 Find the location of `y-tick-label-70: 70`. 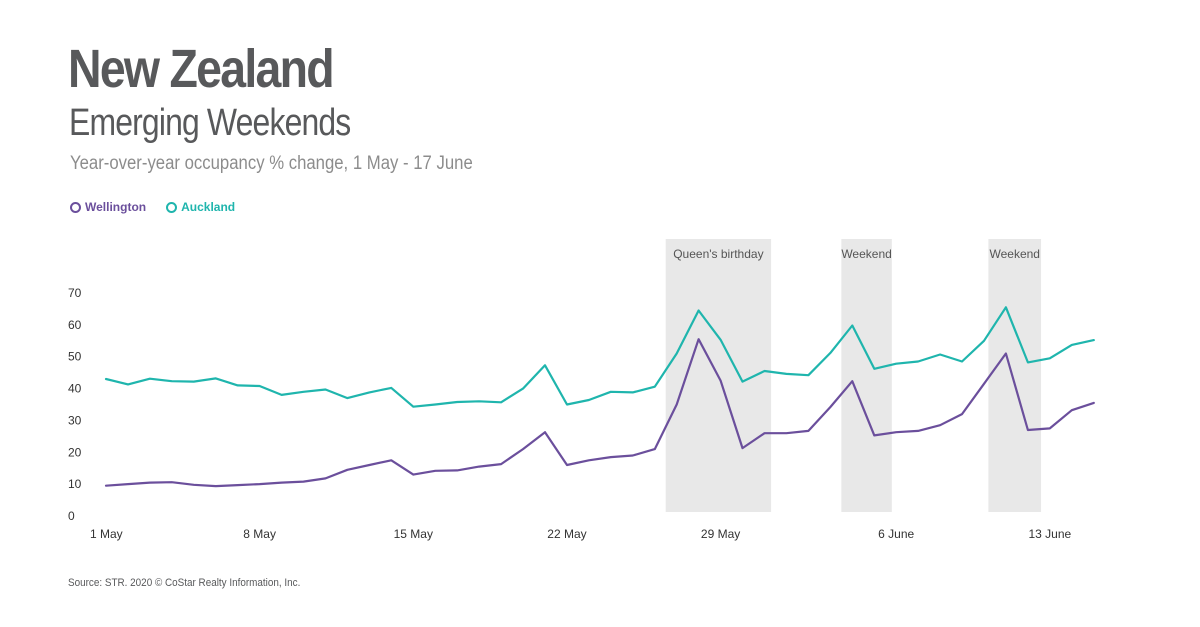

y-tick-label-70: 70 is located at coordinates (75, 293).